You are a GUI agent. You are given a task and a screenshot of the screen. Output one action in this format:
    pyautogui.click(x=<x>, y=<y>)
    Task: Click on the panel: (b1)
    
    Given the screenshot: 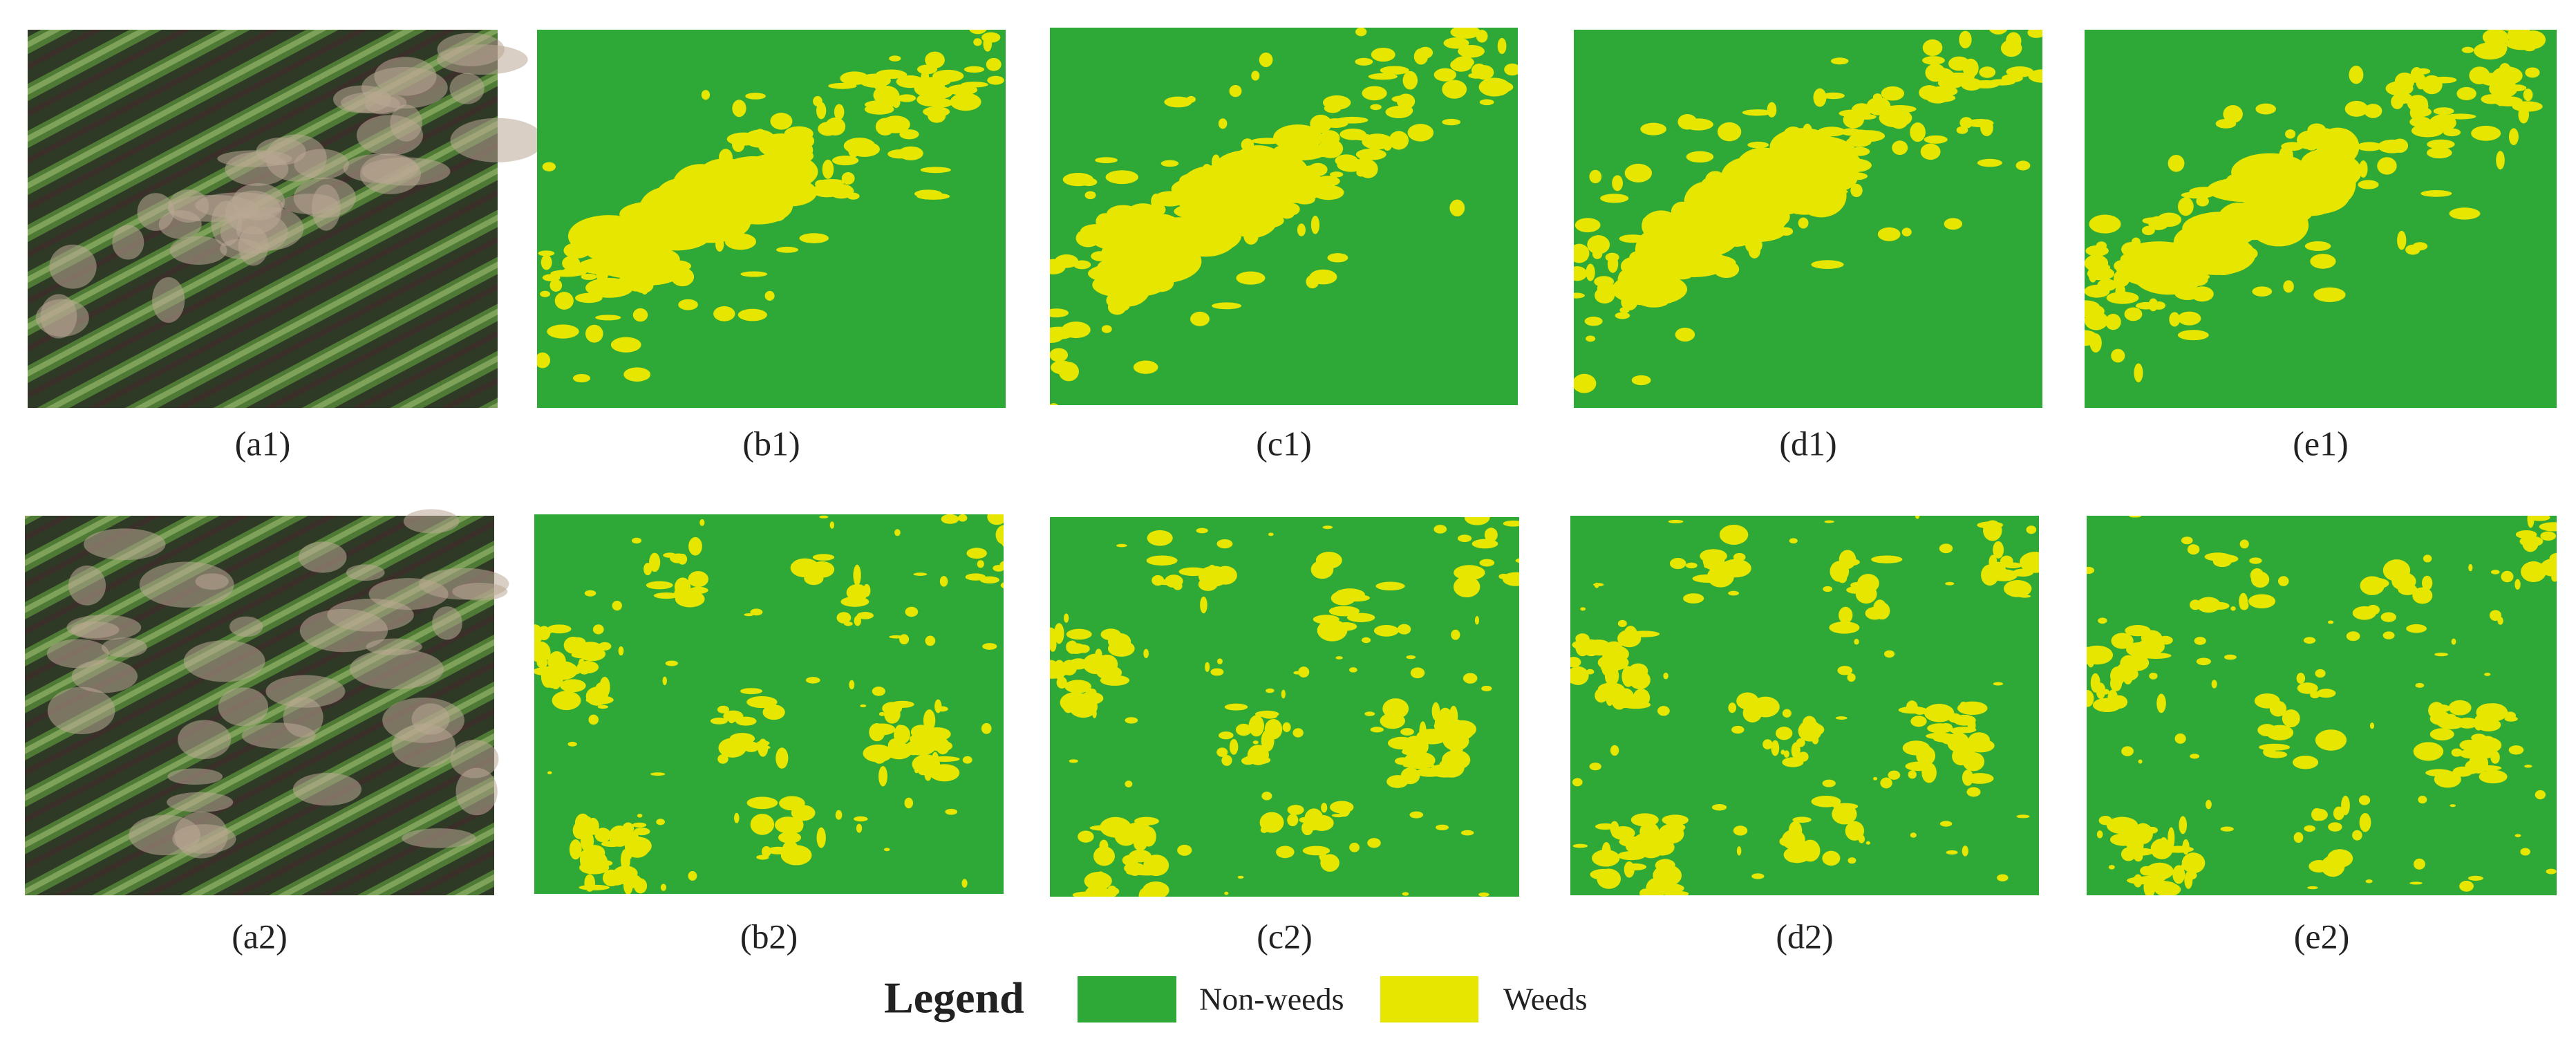 What is the action you would take?
    pyautogui.click(x=771, y=239)
    